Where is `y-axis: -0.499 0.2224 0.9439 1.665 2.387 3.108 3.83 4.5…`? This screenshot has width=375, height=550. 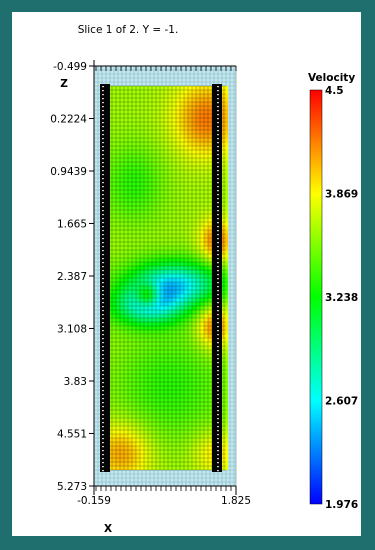
y-axis: -0.499 0.2224 0.9439 1.665 2.387 3.108 3.83 4.5… is located at coordinates (72, 277).